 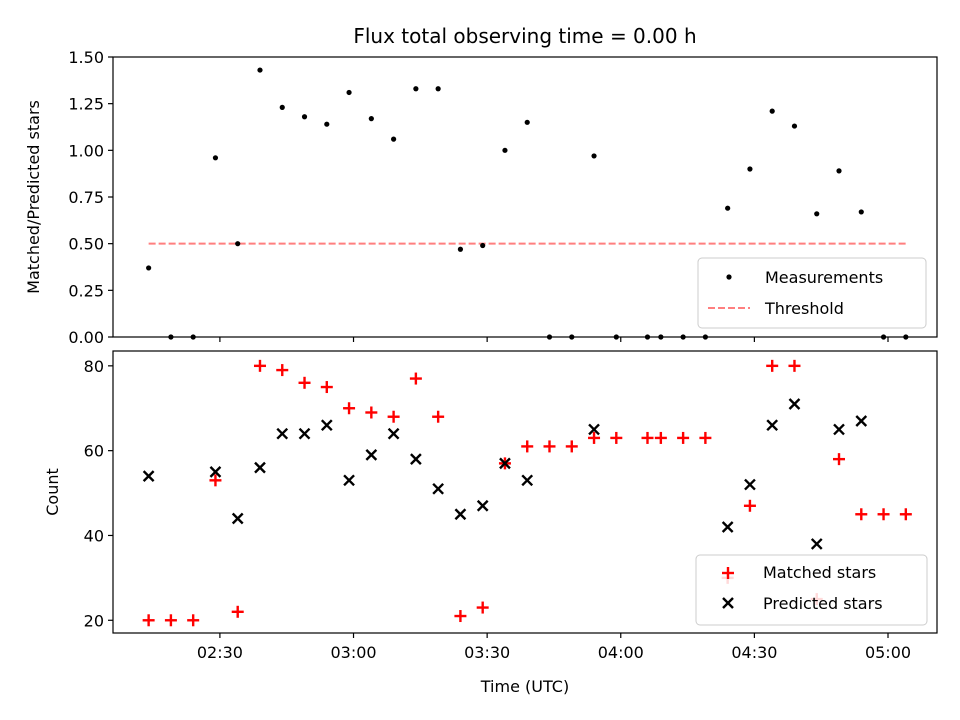 What do you see at coordinates (888, 652) in the screenshot?
I see `x-tick-label: 05:00` at bounding box center [888, 652].